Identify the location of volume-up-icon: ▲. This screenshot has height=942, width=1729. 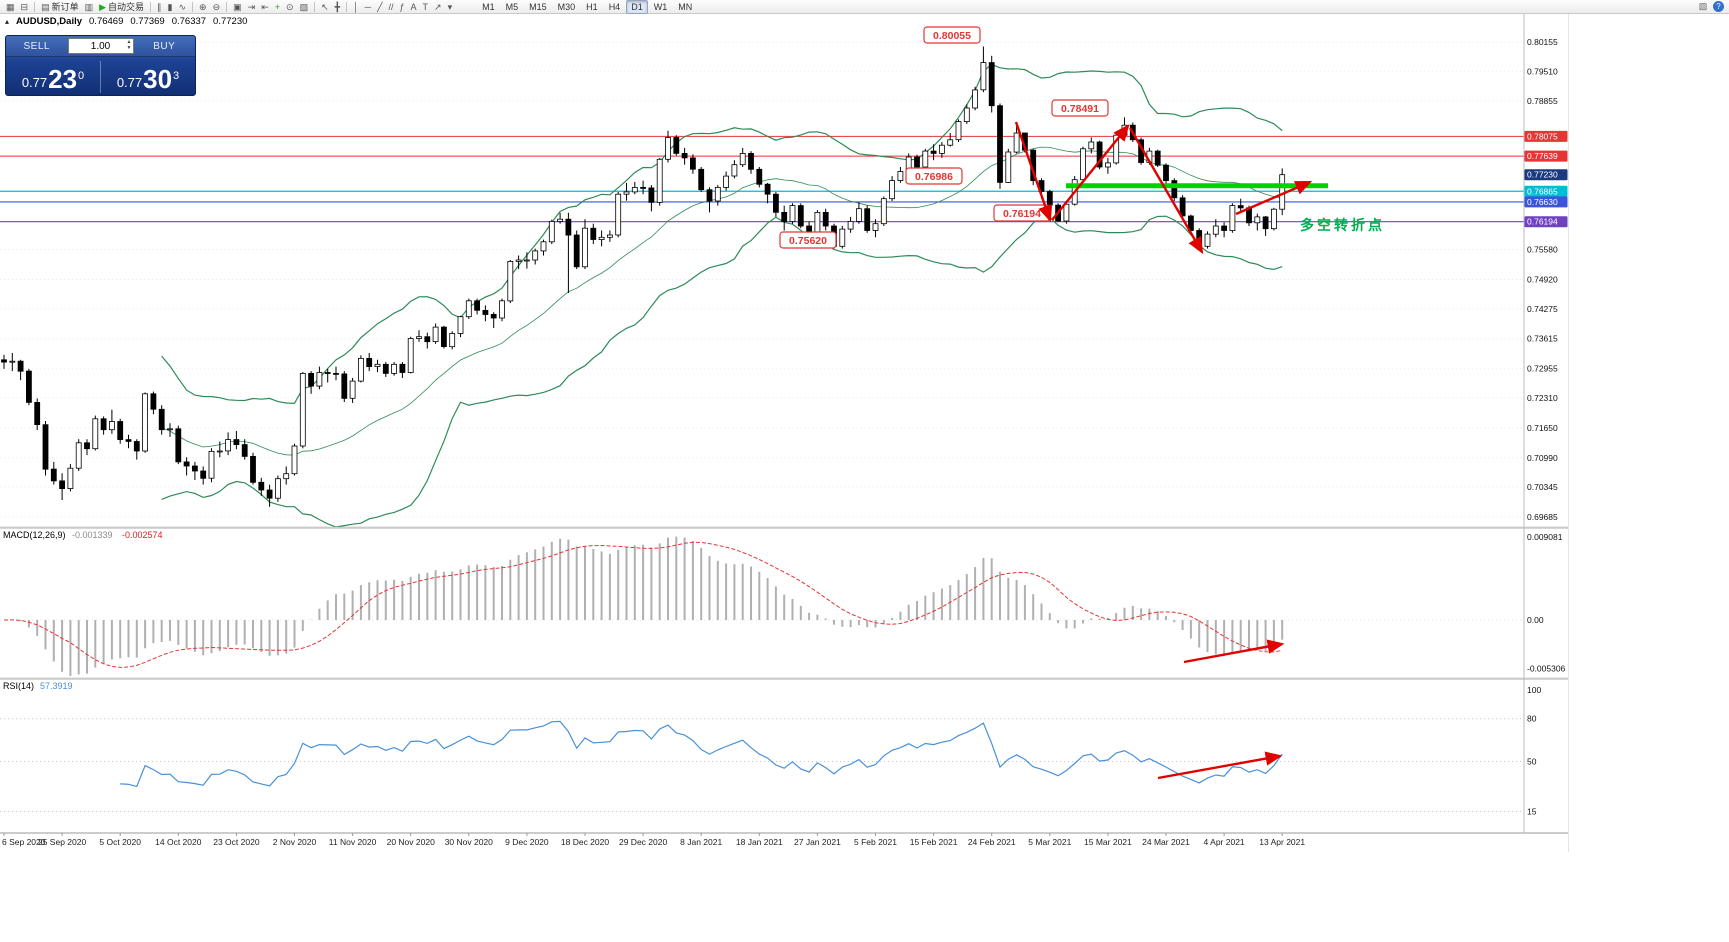
(129, 42).